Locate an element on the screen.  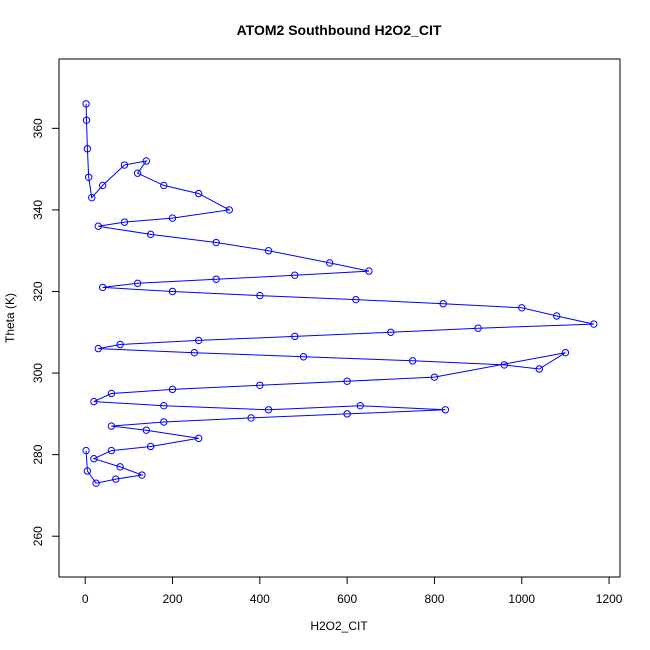
y-axis: 260 280 300 320 340 360 is located at coordinates (45, 332).